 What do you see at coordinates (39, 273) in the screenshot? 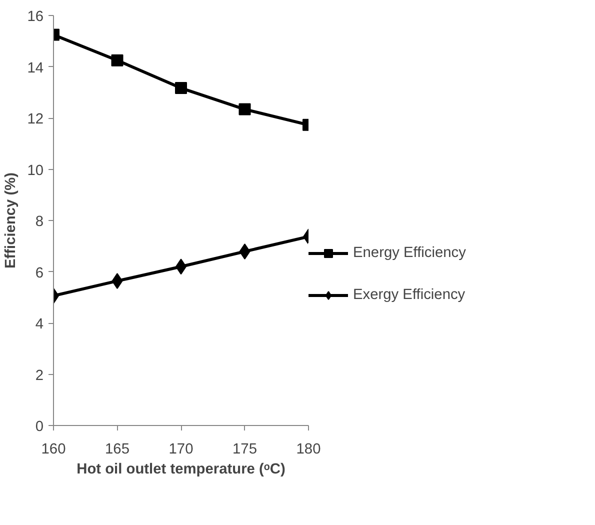
I see `y-tick-label: 6` at bounding box center [39, 273].